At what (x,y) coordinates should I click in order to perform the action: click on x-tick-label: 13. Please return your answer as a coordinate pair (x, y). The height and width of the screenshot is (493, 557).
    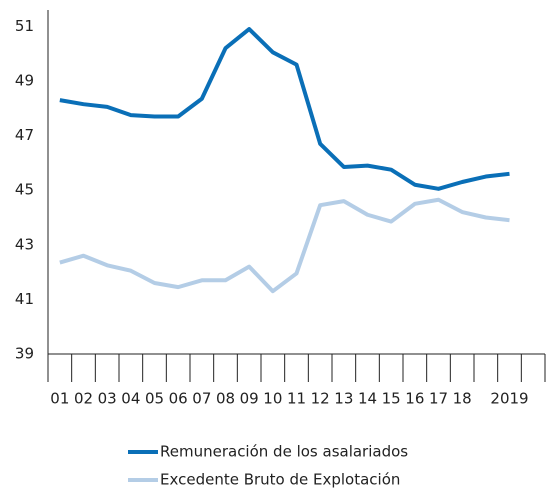
    Looking at the image, I should click on (343, 399).